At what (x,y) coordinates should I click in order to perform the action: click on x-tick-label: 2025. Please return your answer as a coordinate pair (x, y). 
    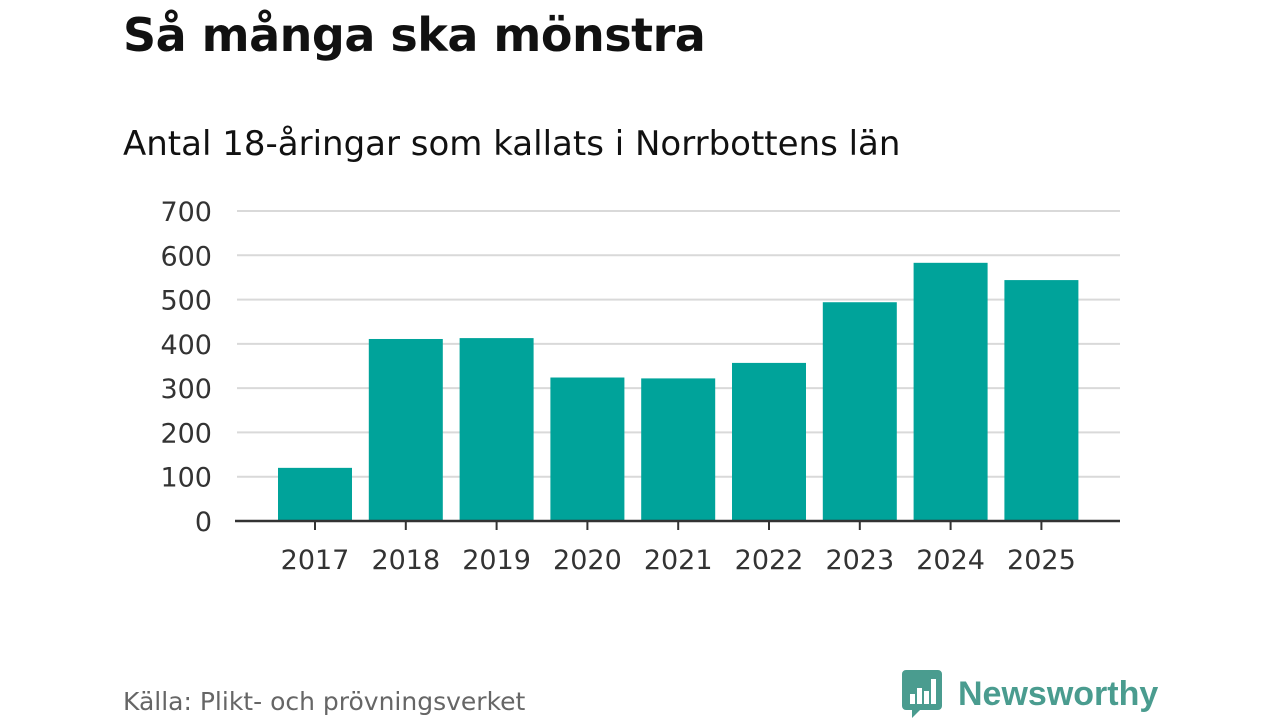
    Looking at the image, I should click on (1041, 560).